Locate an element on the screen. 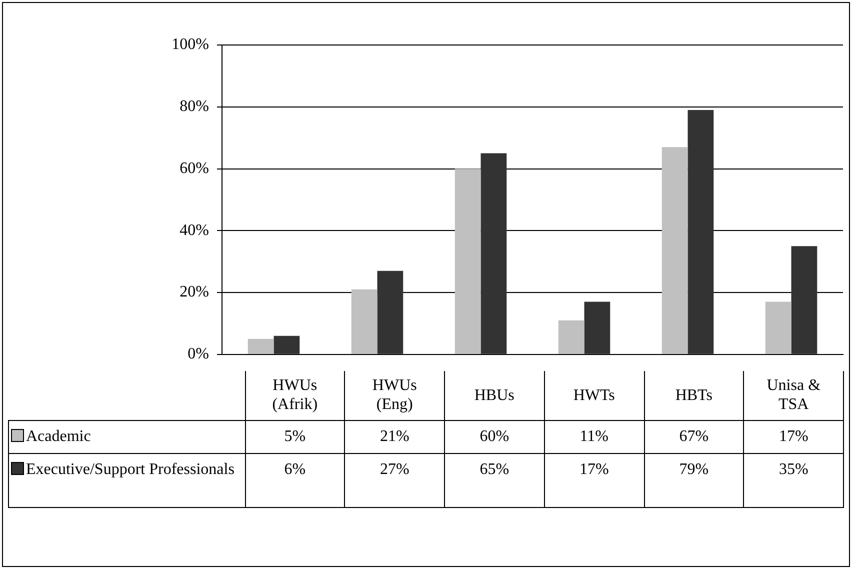  data-label: 6% is located at coordinates (295, 480).